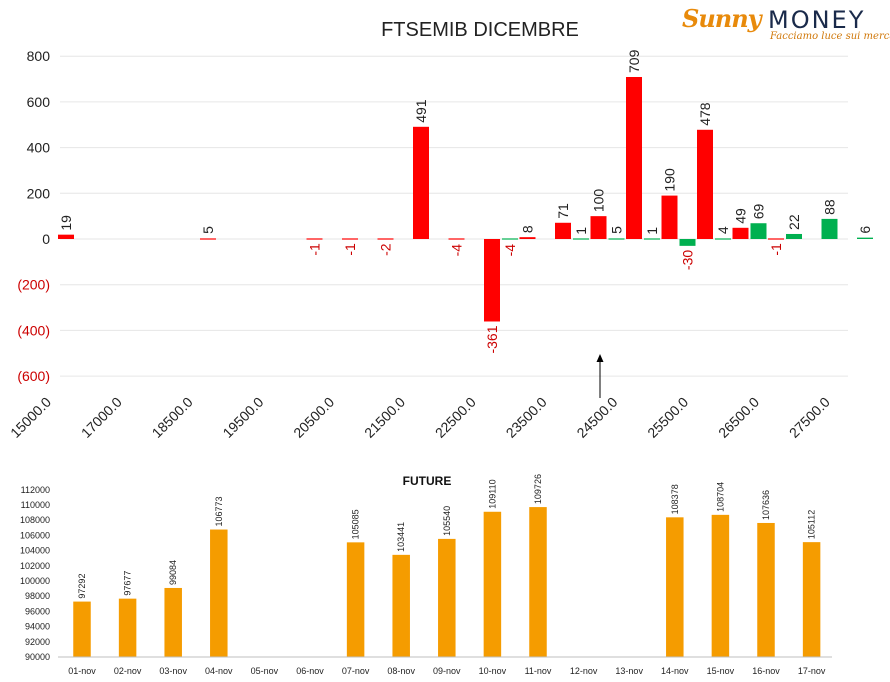 The width and height of the screenshot is (890, 682). I want to click on main-bar-value-label: 100, so click(599, 201).